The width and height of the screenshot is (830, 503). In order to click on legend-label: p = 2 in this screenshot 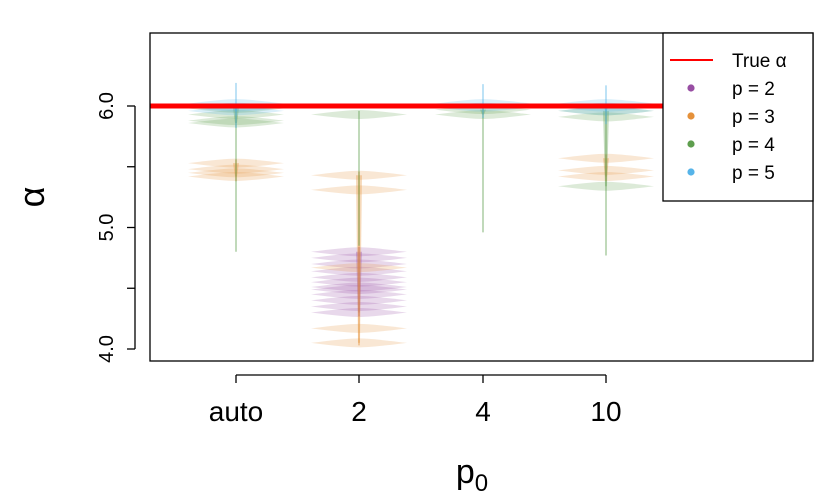, I will do `click(753, 89)`.